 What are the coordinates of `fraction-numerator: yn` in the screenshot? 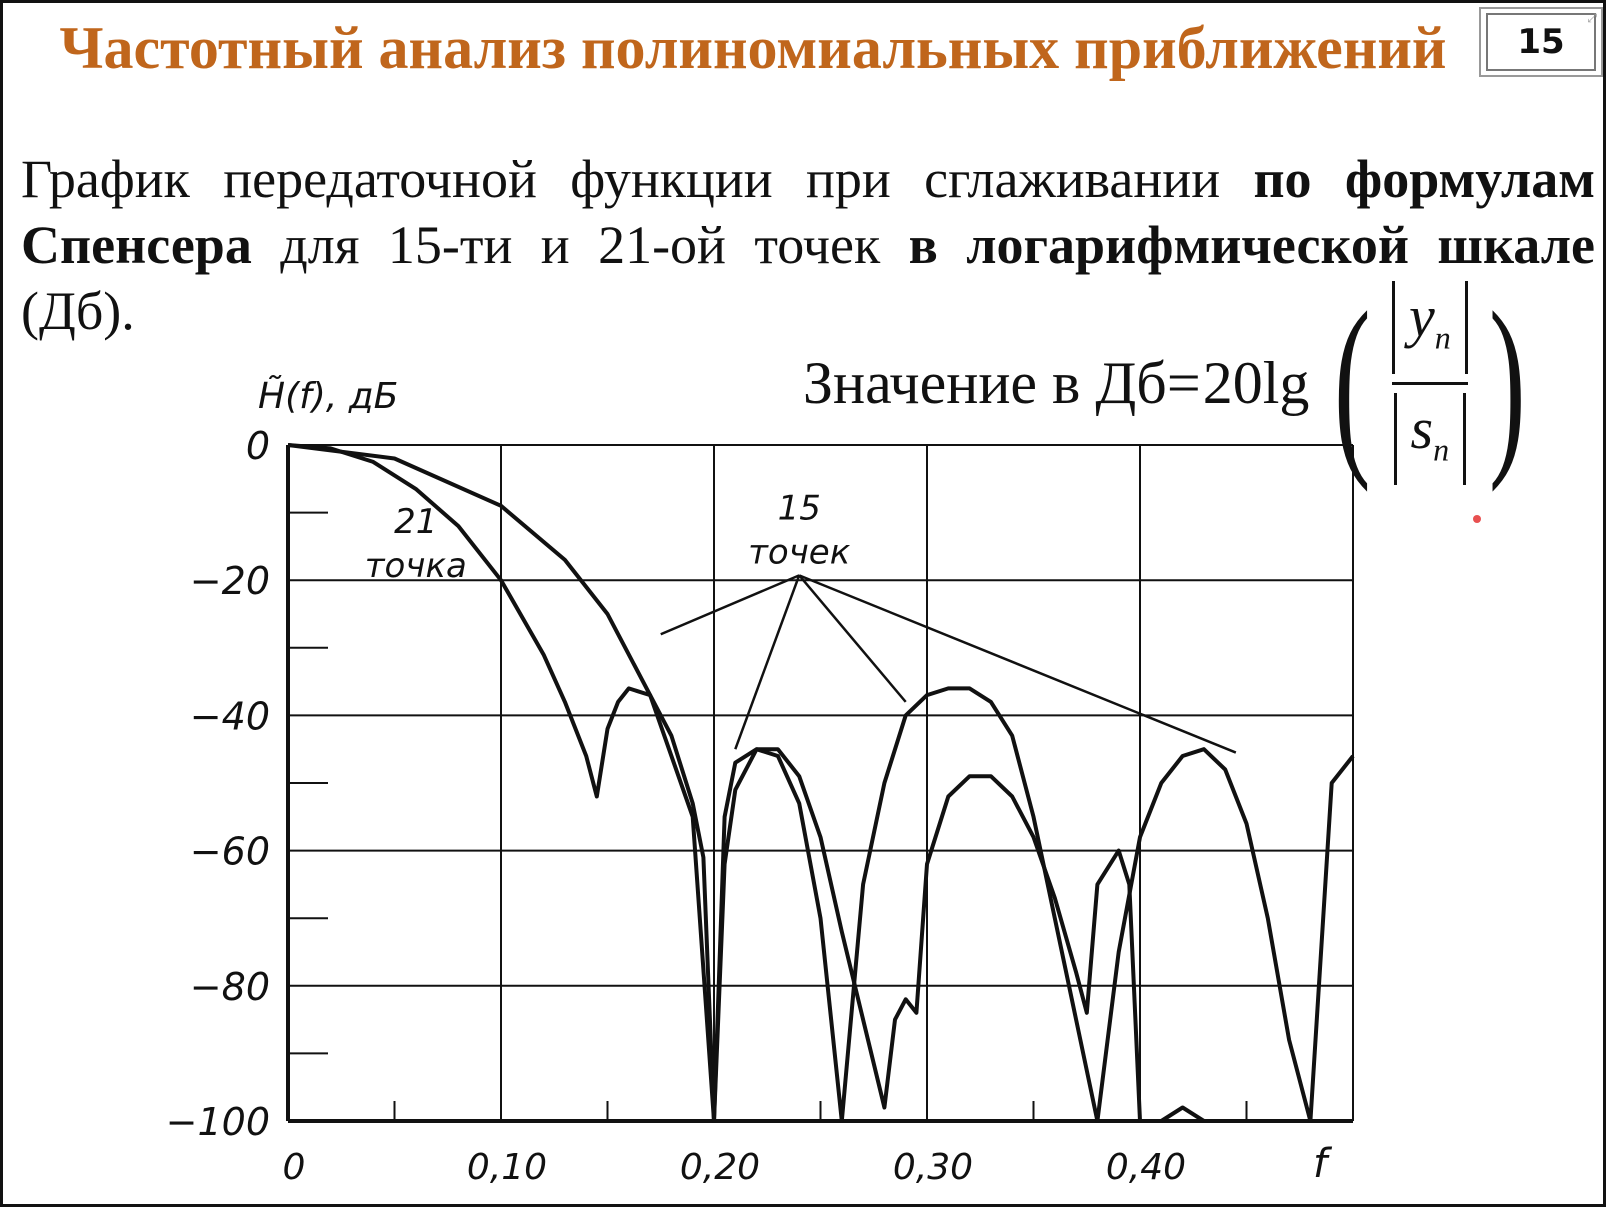 It's located at (1429, 327).